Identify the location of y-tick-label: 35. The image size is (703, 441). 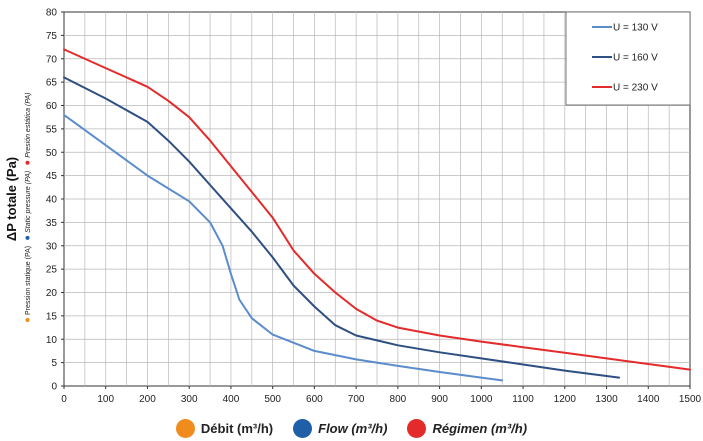
(52, 223).